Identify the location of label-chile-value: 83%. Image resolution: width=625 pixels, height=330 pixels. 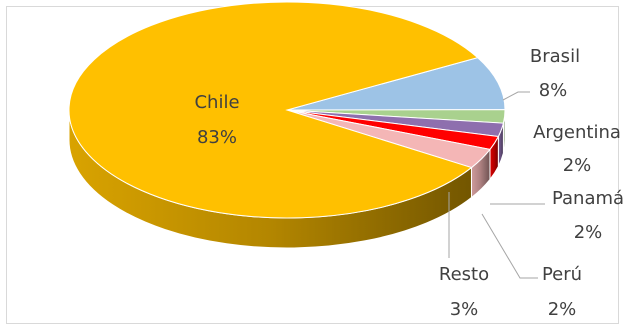
(217, 137).